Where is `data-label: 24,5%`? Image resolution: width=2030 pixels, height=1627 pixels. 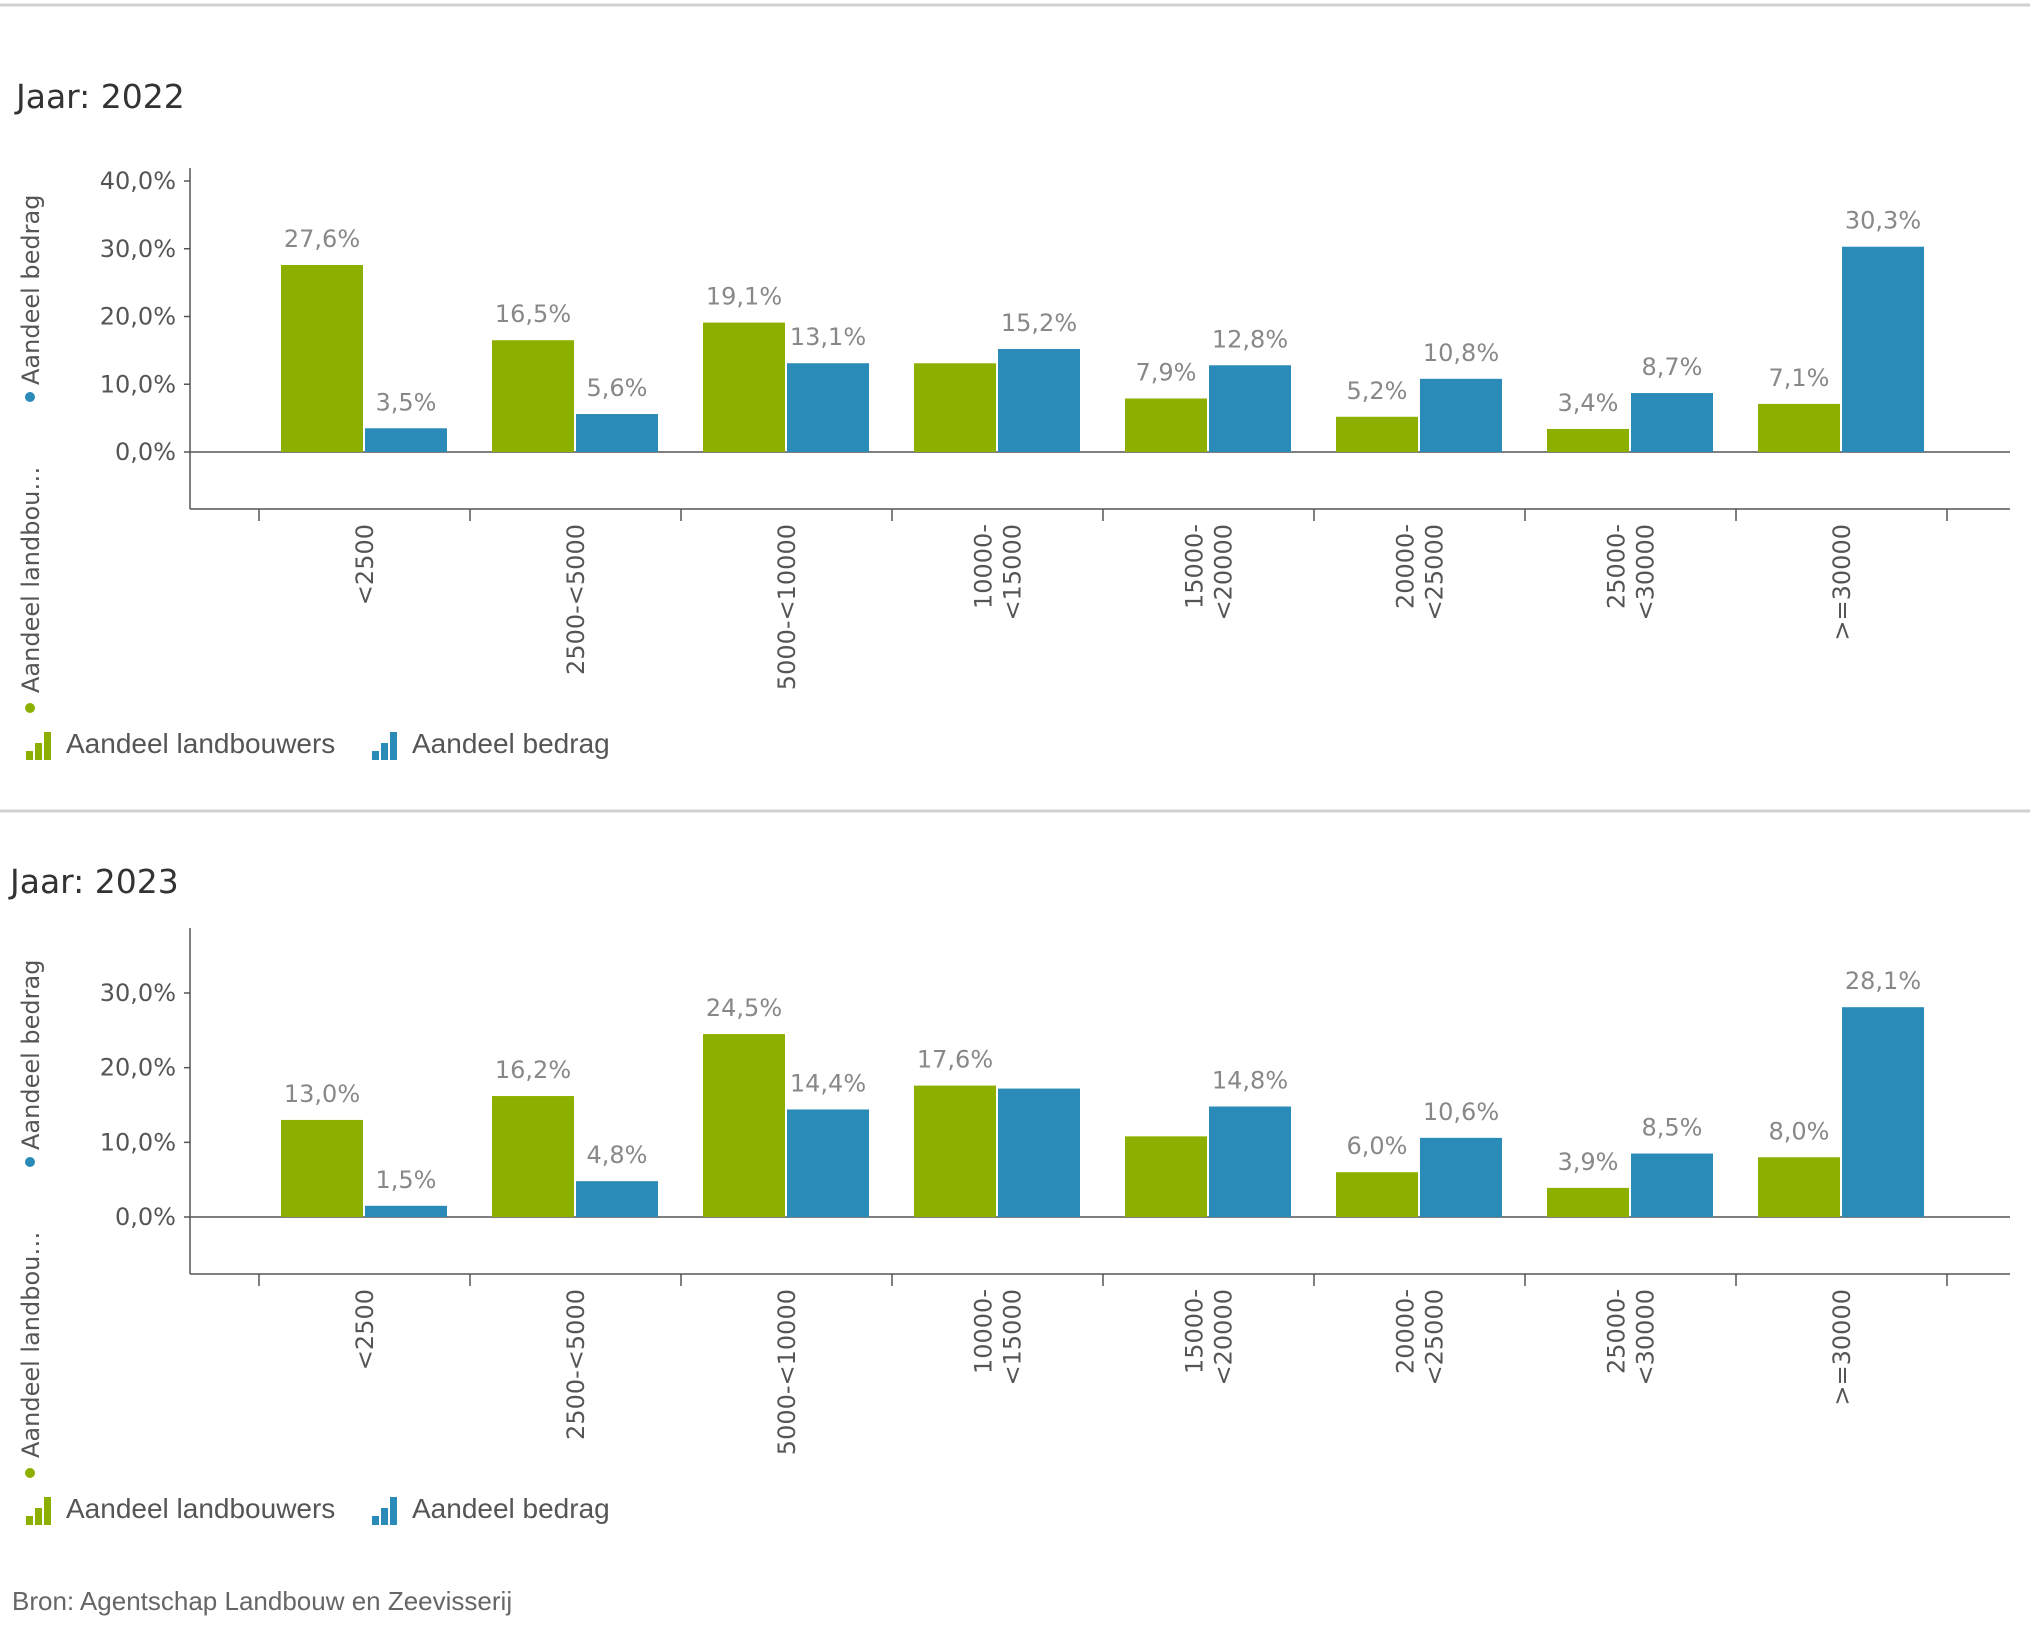
data-label: 24,5% is located at coordinates (744, 1008).